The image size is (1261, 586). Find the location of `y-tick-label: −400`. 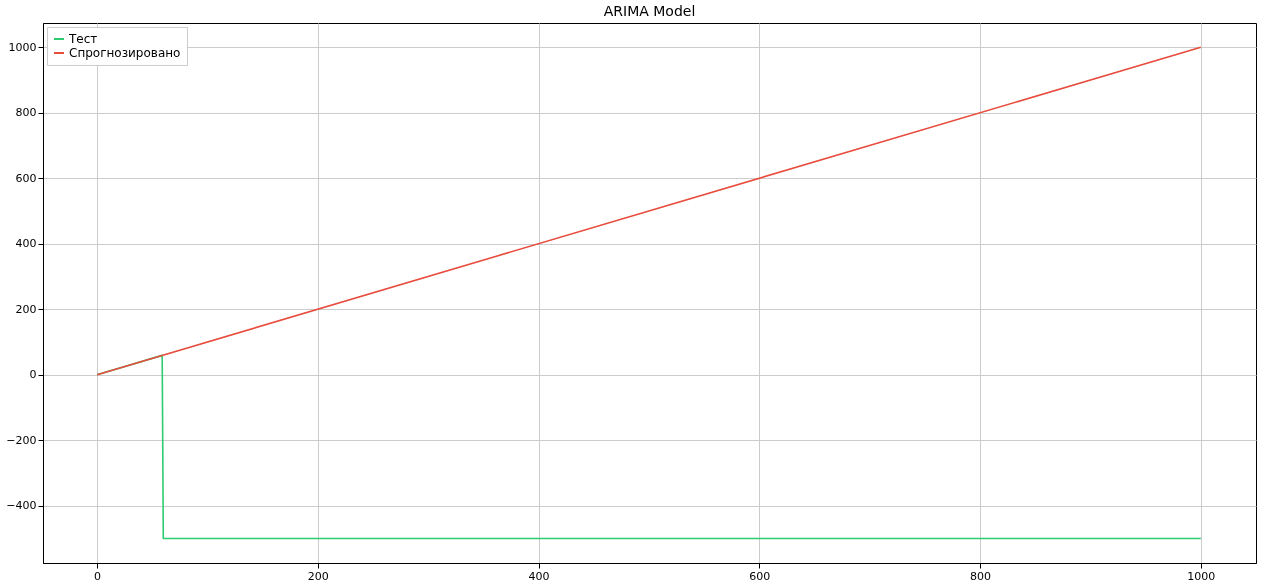

y-tick-label: −400 is located at coordinates (21, 506).